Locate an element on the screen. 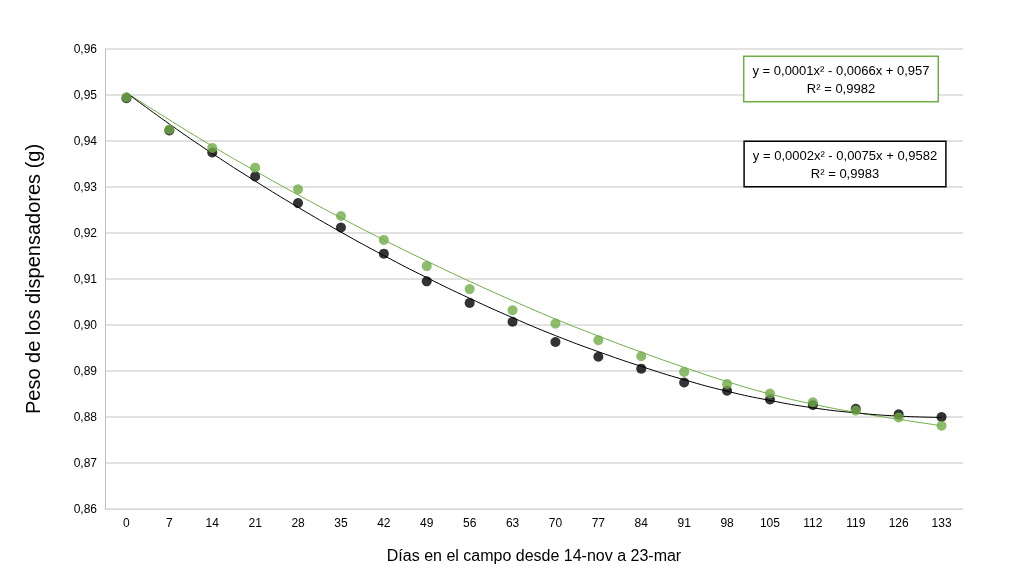 The image size is (1034, 583). x-tick-label: 35 is located at coordinates (341, 523).